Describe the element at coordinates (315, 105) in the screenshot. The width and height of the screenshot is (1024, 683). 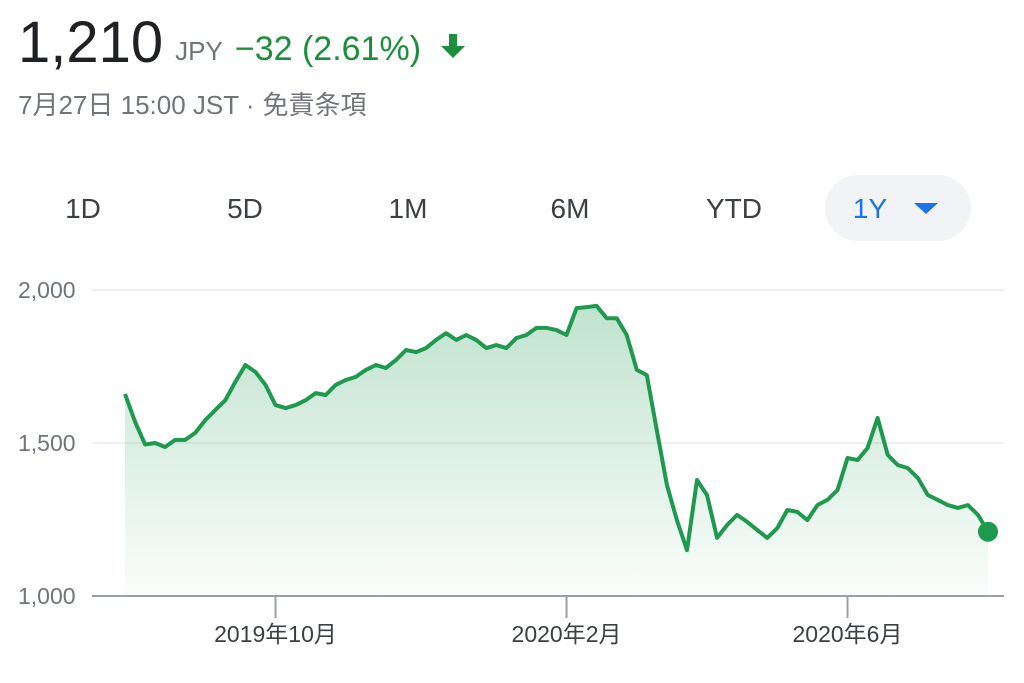
I see `disclaimer-link: 免責条項` at that location.